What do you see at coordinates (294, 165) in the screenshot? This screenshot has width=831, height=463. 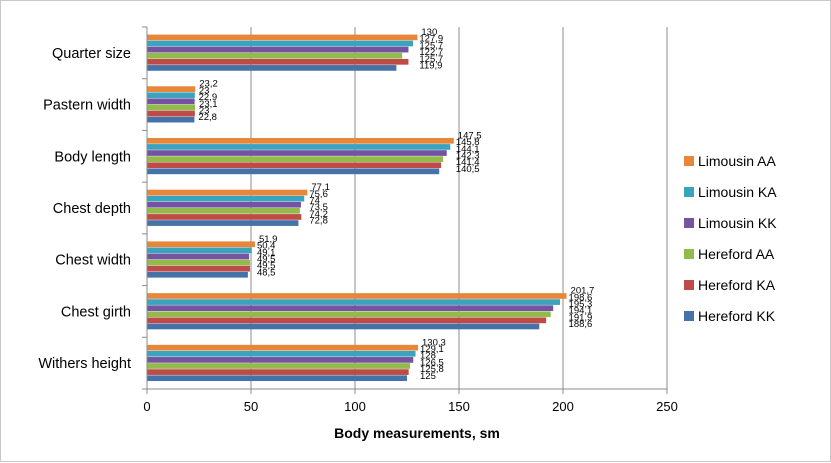 I see `bar-body-length-hereford-ka` at bounding box center [294, 165].